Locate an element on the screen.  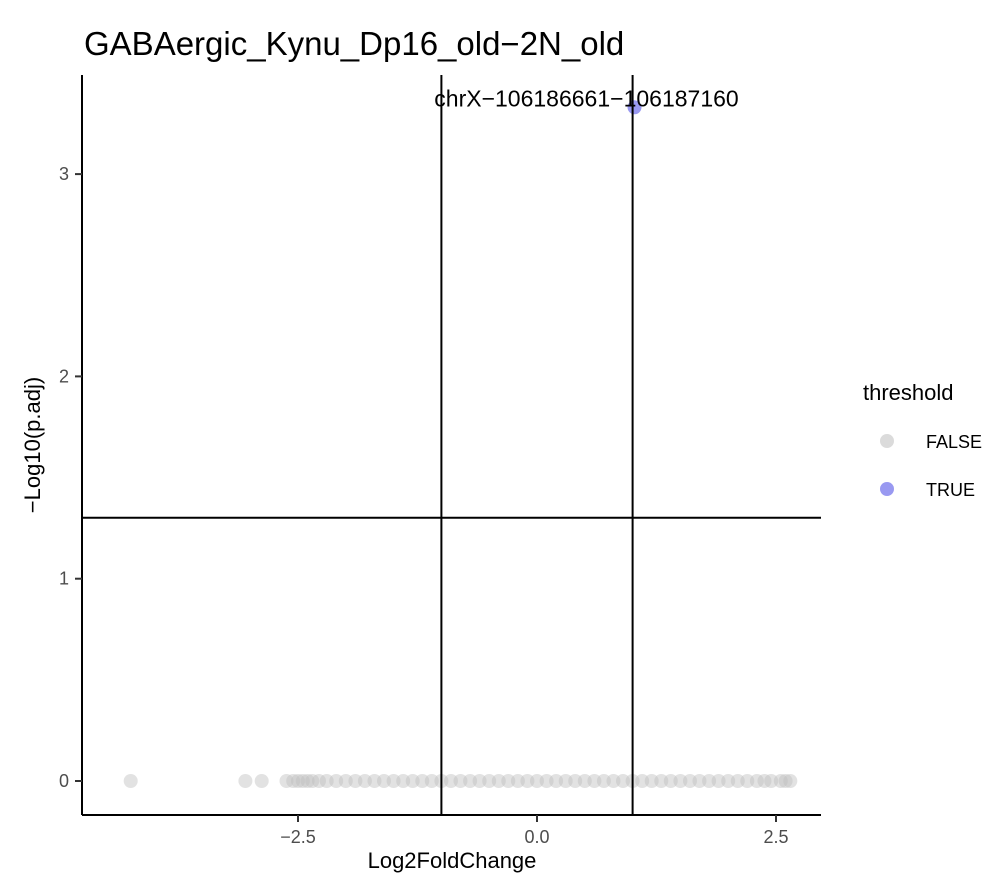
chart-title: GABAergic_Kynu_Dp16_old−2N_old is located at coordinates (354, 43).